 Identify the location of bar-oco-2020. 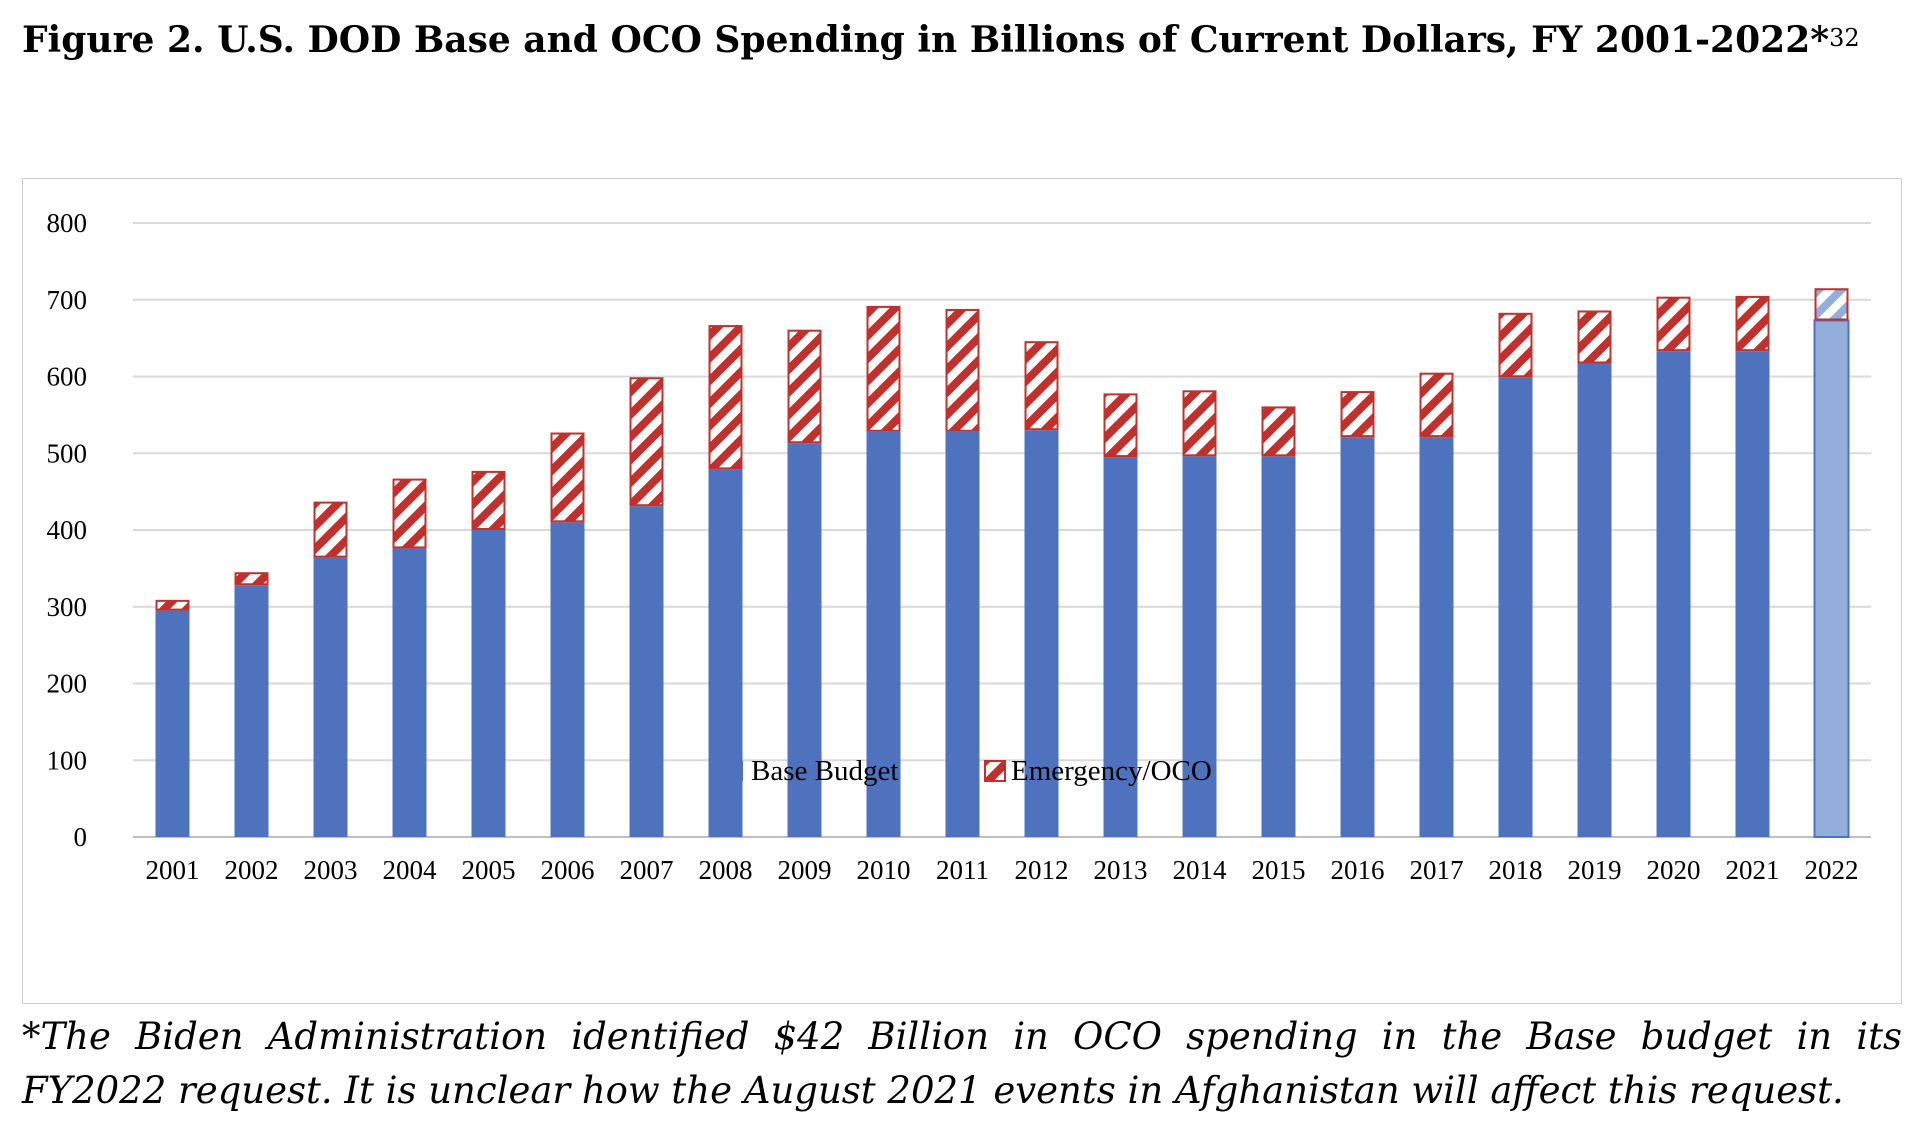
(1673, 324).